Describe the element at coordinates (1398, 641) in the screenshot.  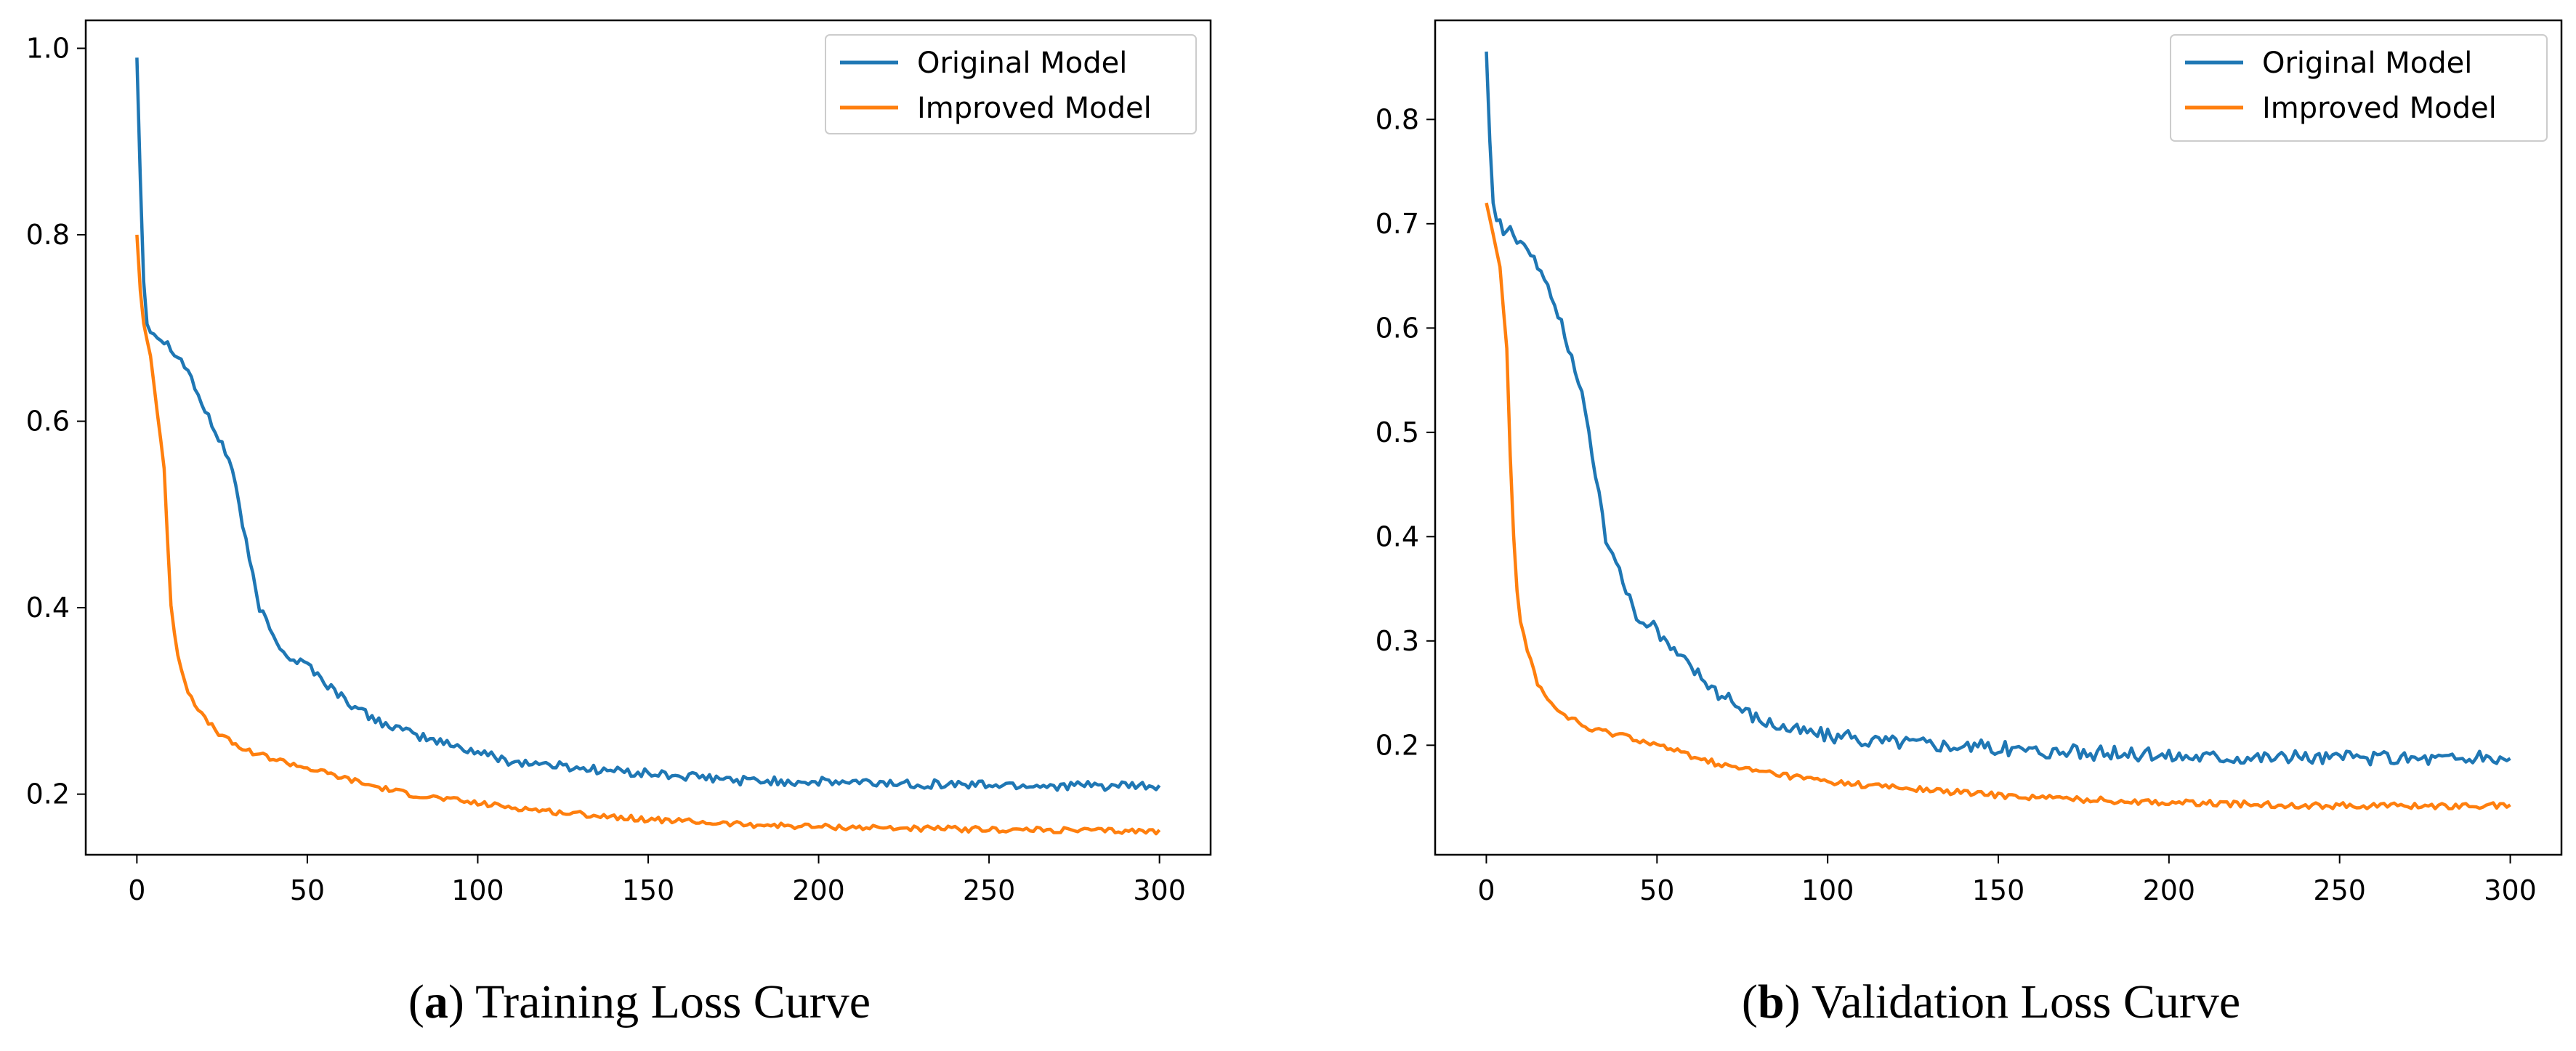
I see `y-tick-label: 0.3` at that location.